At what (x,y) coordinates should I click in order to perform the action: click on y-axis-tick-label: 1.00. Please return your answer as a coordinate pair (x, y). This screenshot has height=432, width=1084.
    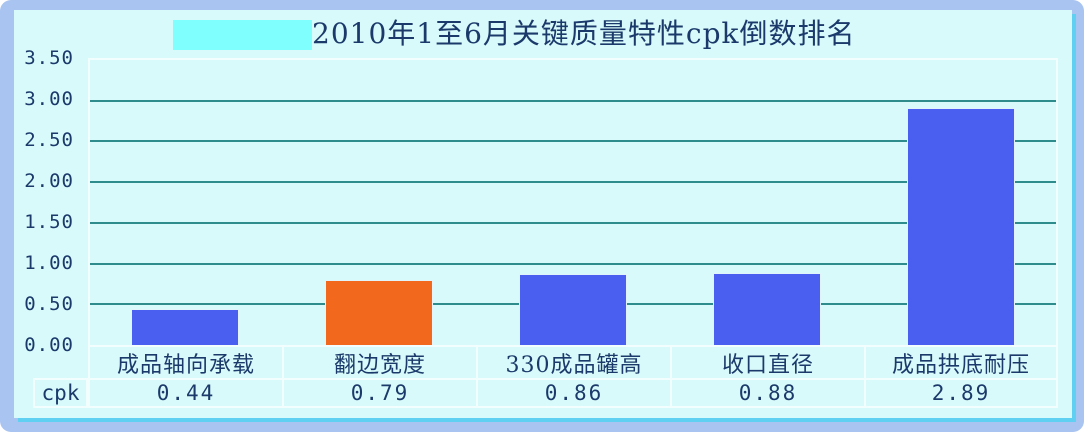
    Looking at the image, I should click on (49, 263).